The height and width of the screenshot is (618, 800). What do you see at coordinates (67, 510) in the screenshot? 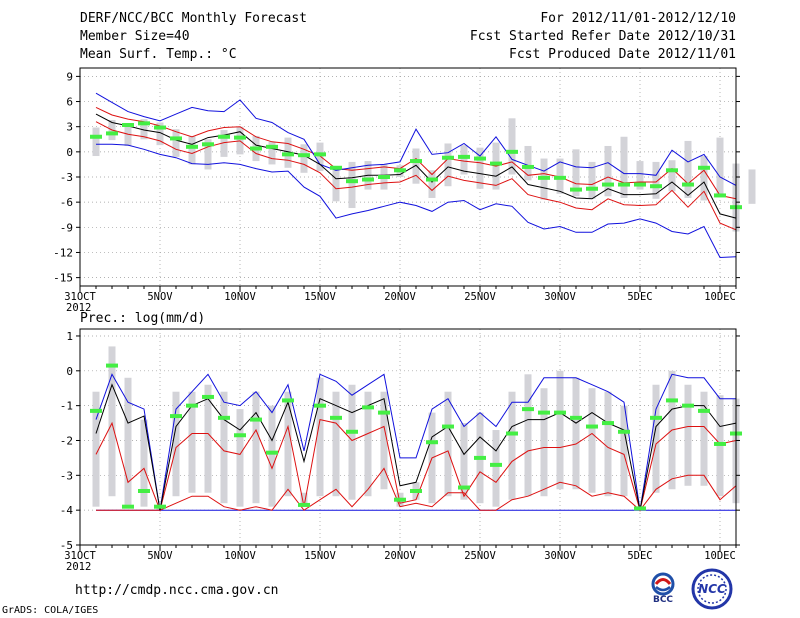
I see `y-tick-label: -4` at bounding box center [67, 510].